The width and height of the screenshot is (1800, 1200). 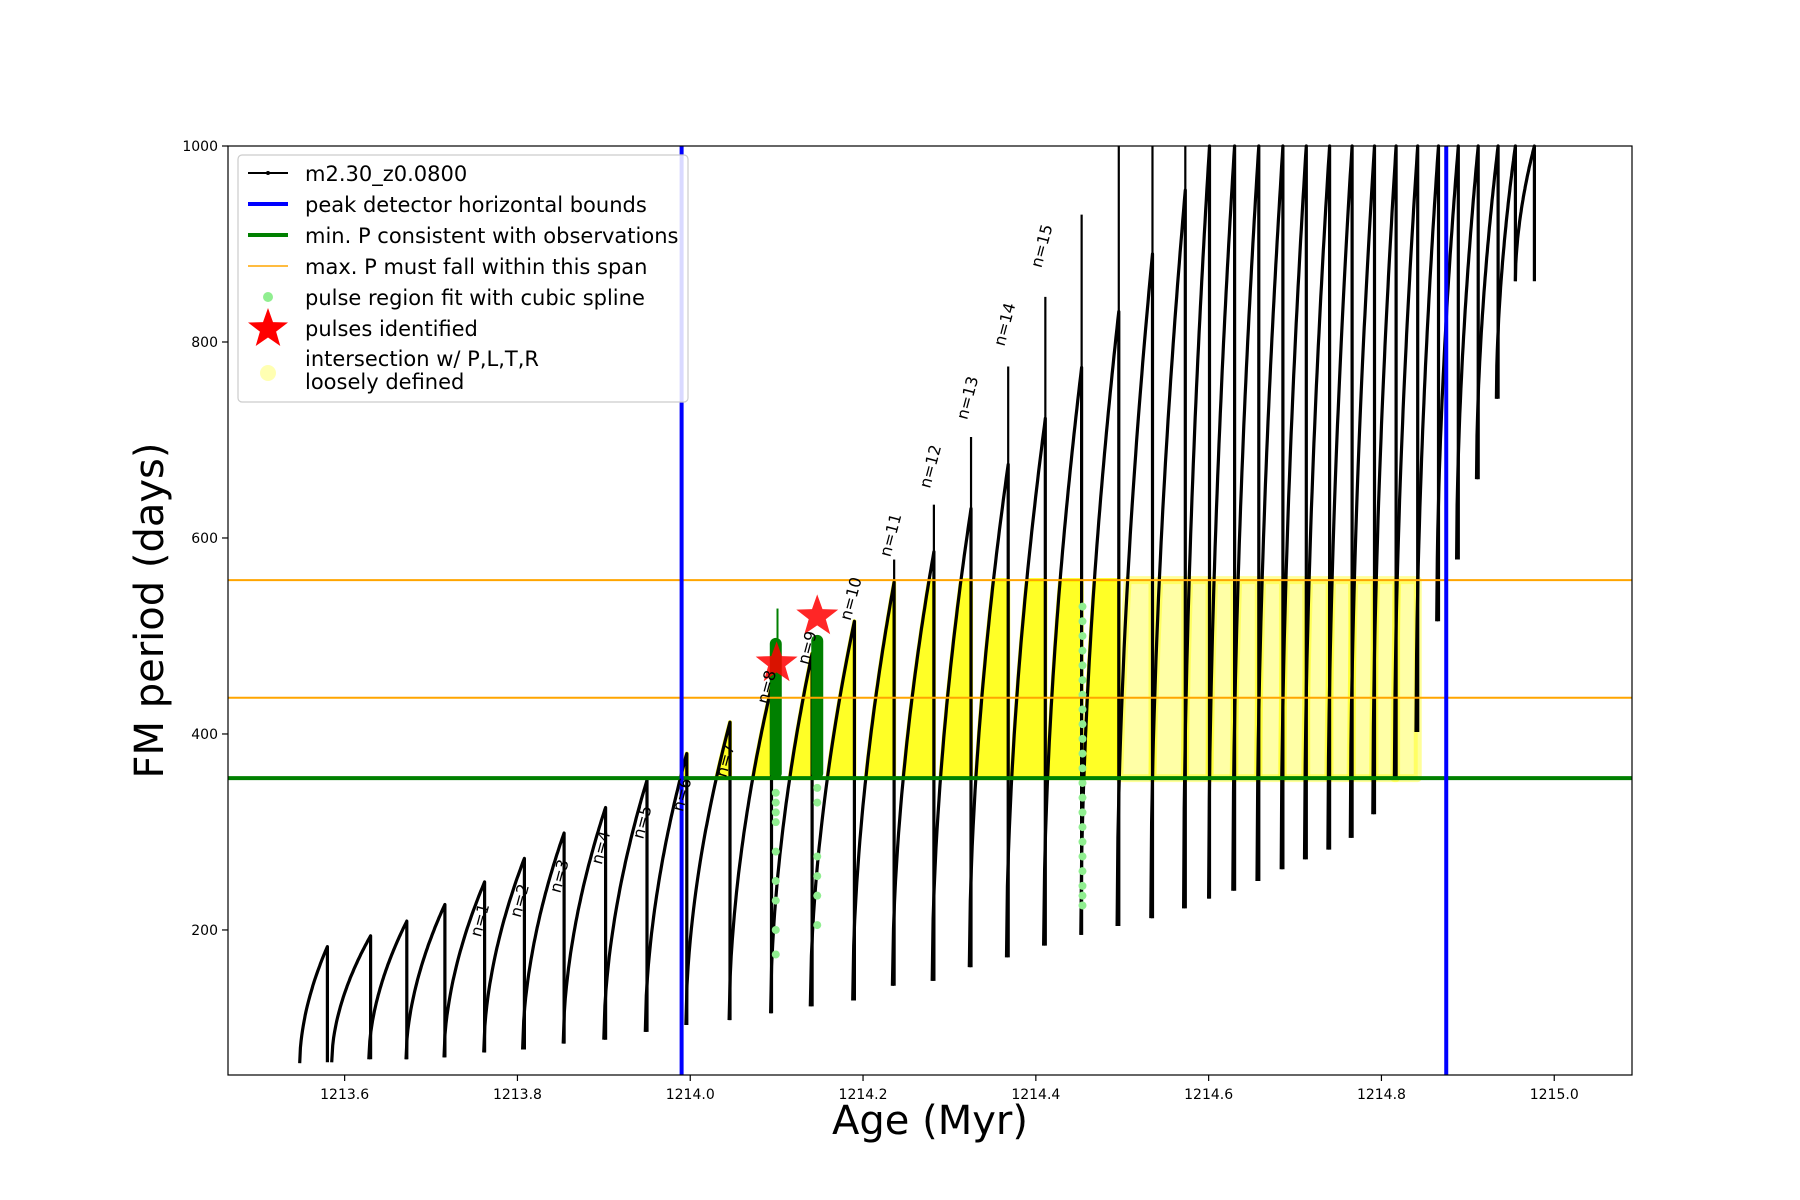 I want to click on n-label: n=14, so click(x=1005, y=324).